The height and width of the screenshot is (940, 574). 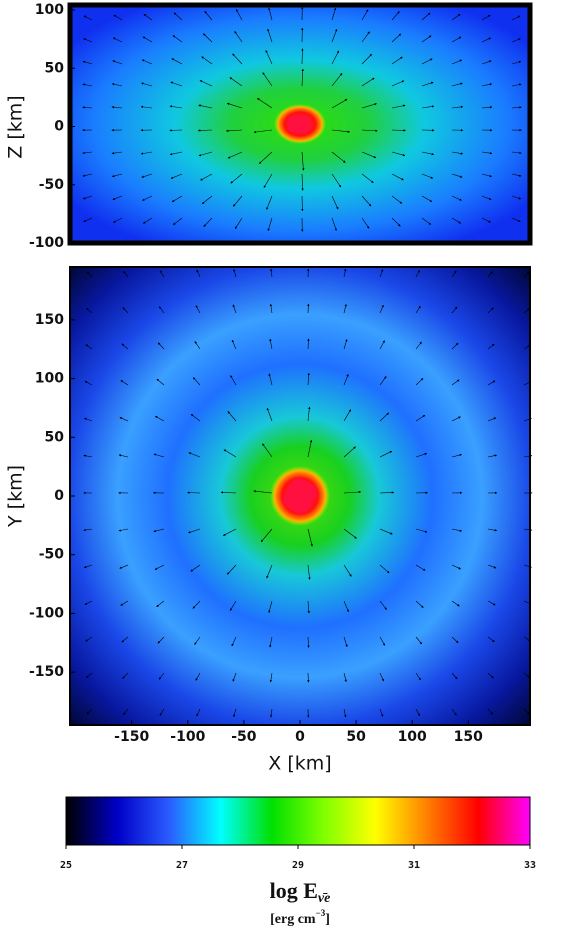 What do you see at coordinates (293, 919) in the screenshot?
I see `unit-part: [erg cm` at bounding box center [293, 919].